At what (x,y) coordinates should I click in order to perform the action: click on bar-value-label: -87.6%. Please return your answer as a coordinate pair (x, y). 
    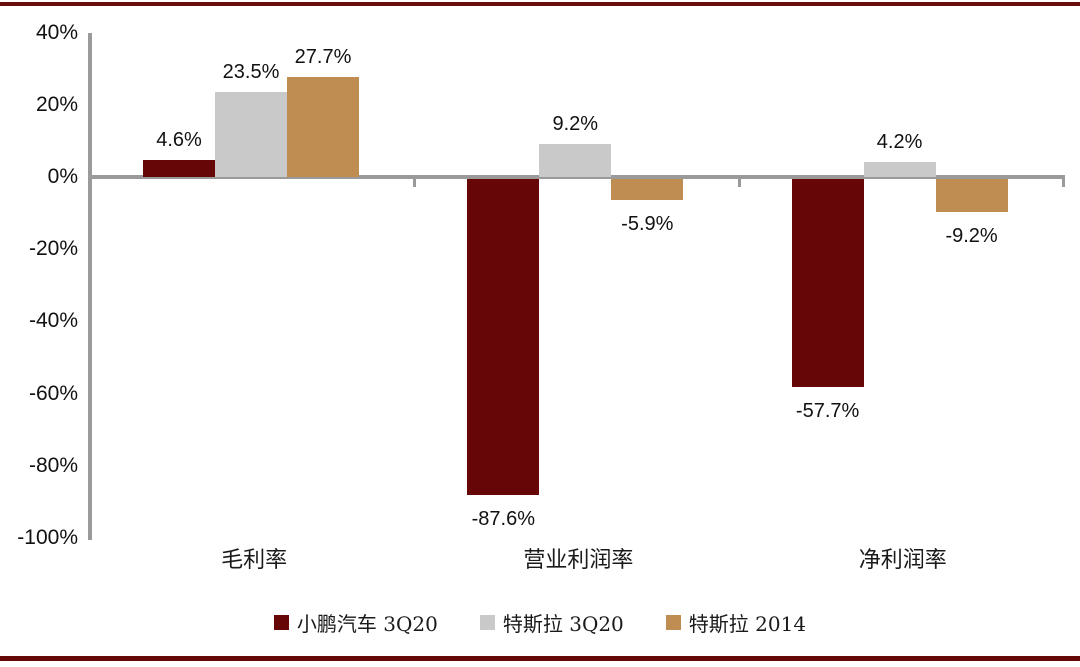
    Looking at the image, I should click on (503, 519).